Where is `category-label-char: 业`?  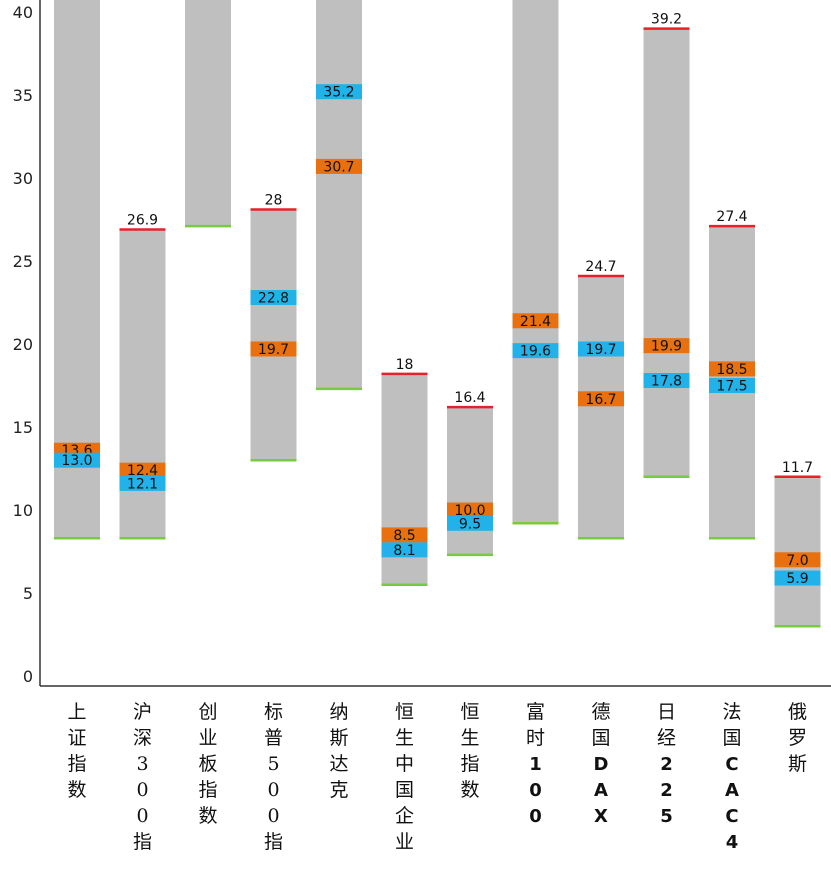 category-label-char: 业 is located at coordinates (207, 738).